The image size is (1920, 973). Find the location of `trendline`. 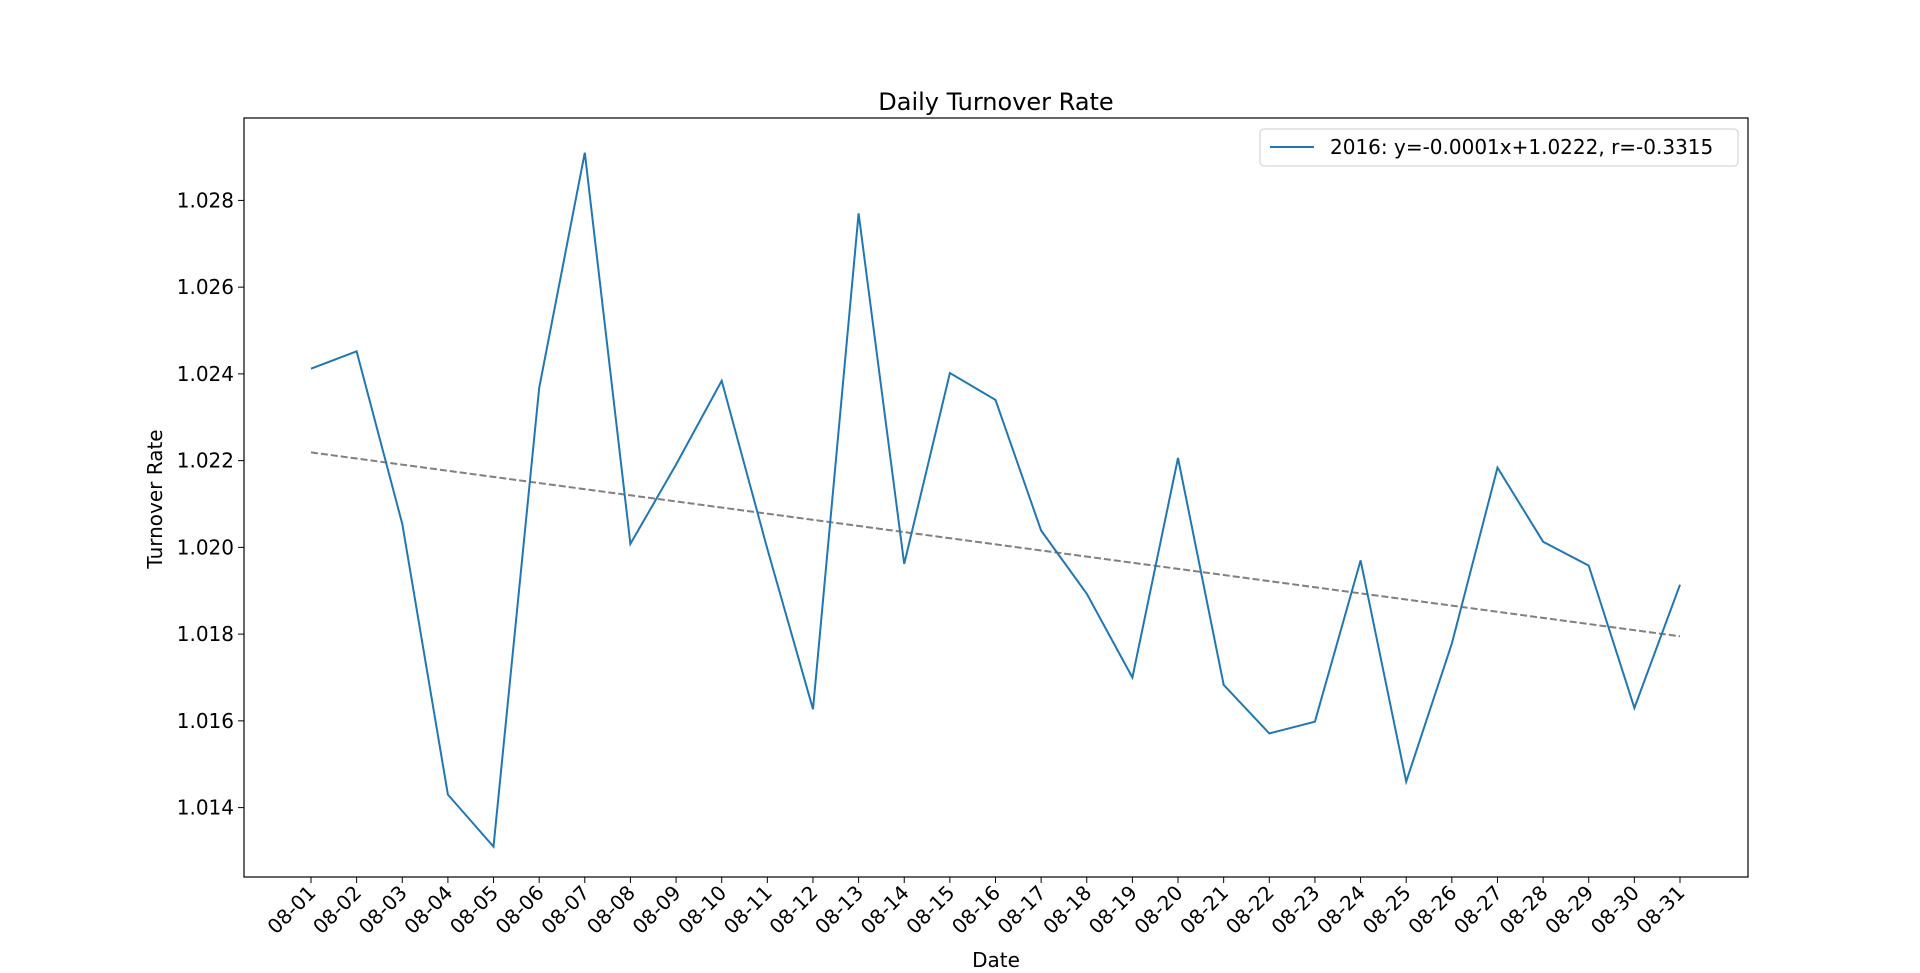

trendline is located at coordinates (995, 544).